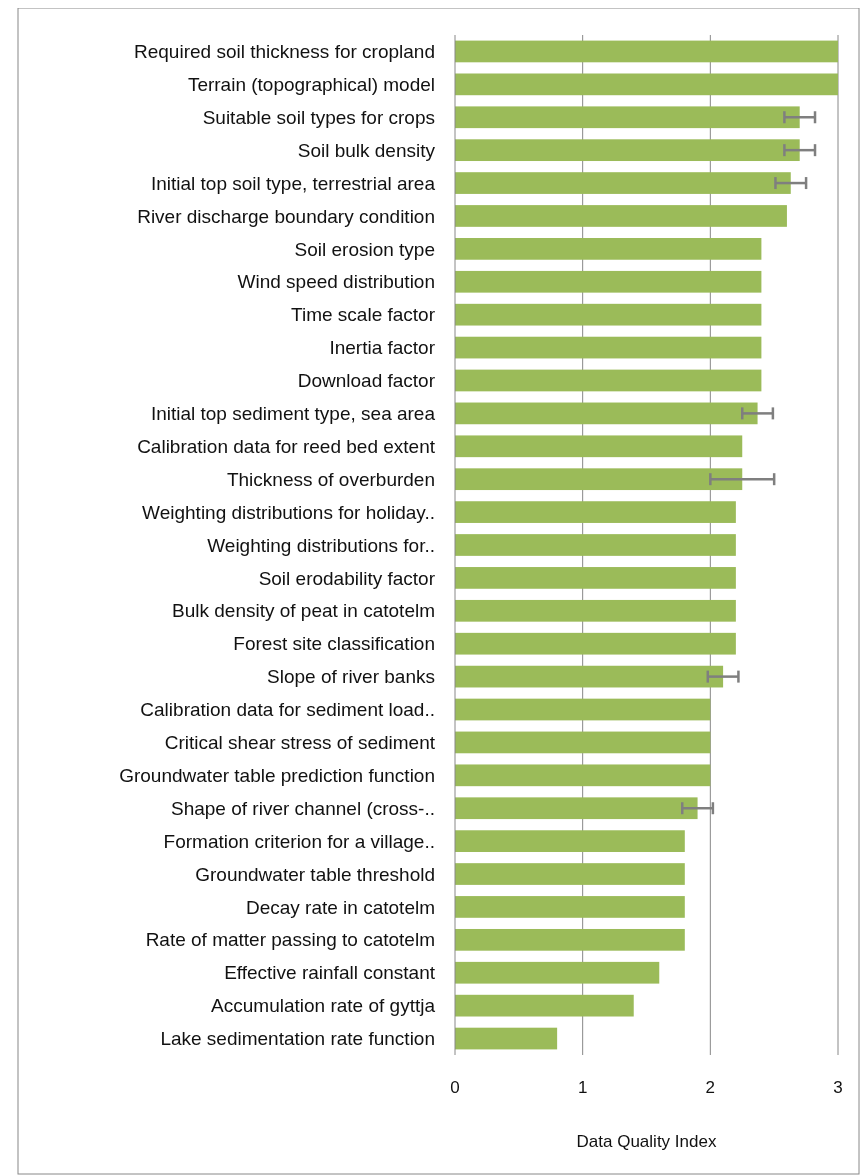 This screenshot has width=860, height=1175. I want to click on y-tick-label: Time scale factor, so click(363, 315).